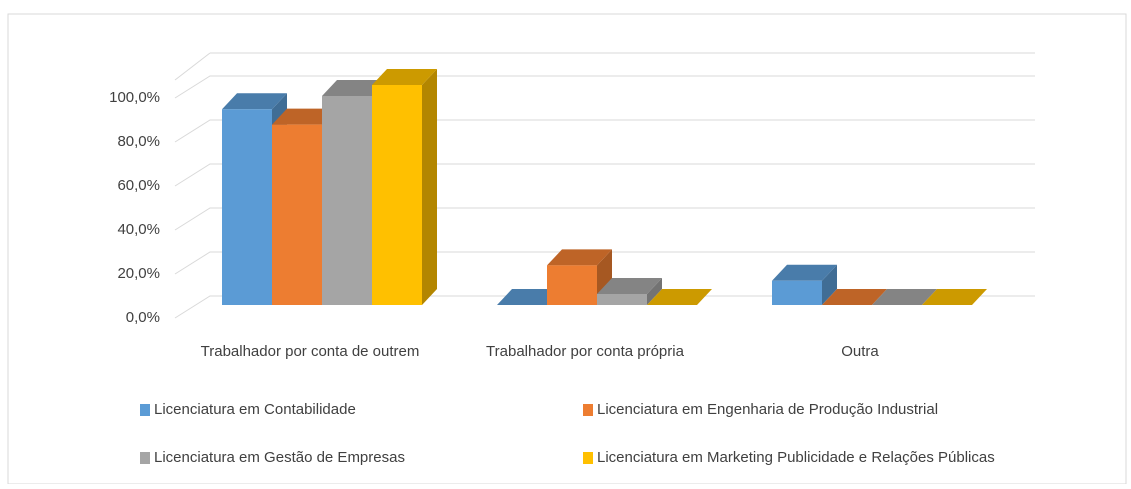 The image size is (1131, 489). I want to click on y-tick-label: 0,0%, so click(143, 317).